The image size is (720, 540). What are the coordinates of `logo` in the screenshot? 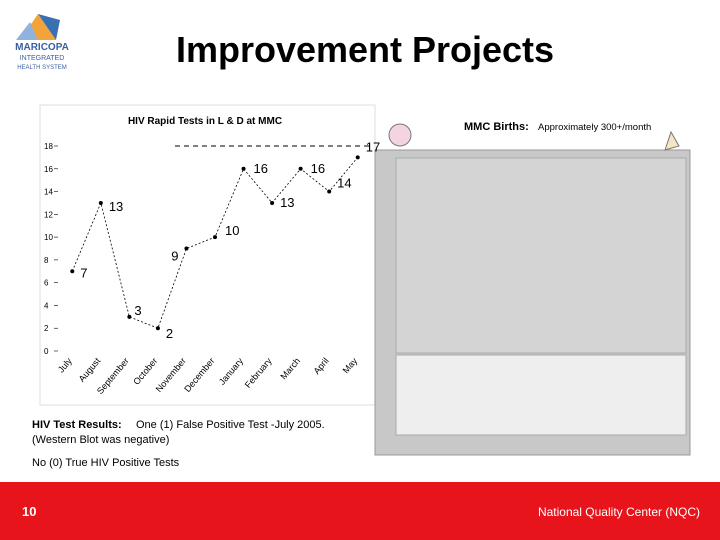 It's located at (38, 27).